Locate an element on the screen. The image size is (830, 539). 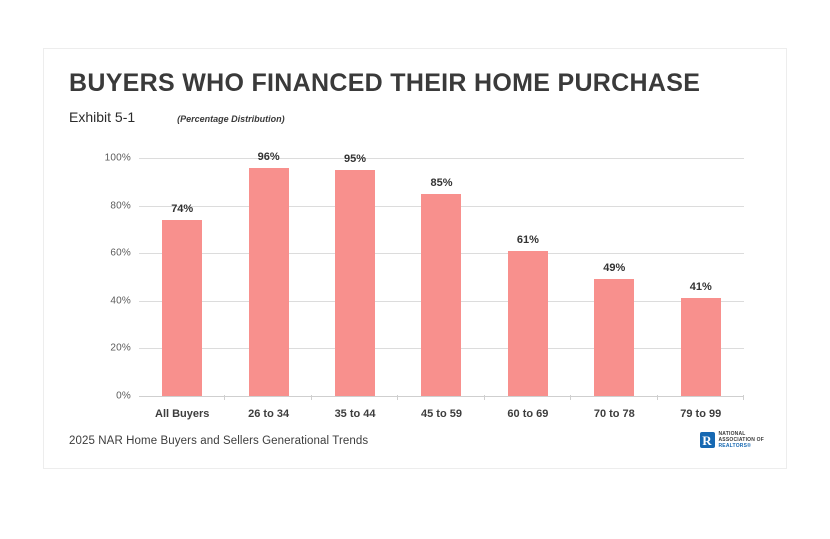
x-axis-label-35-to-44: 35 to 44 is located at coordinates (355, 414).